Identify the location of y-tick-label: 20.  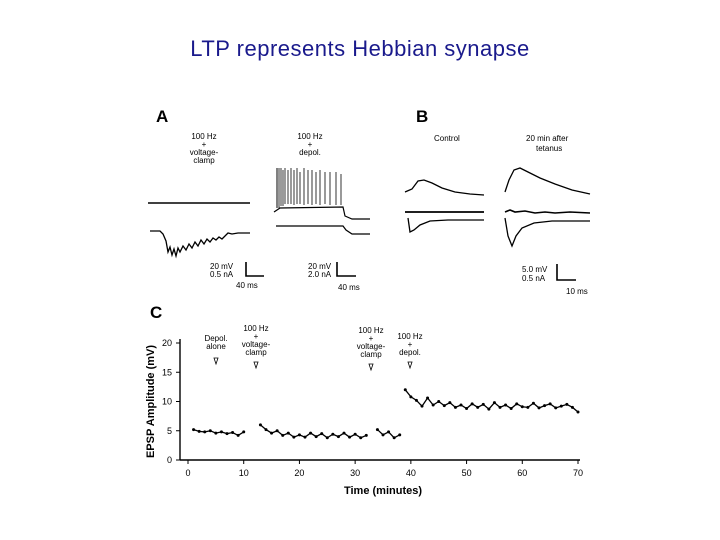
(167, 343).